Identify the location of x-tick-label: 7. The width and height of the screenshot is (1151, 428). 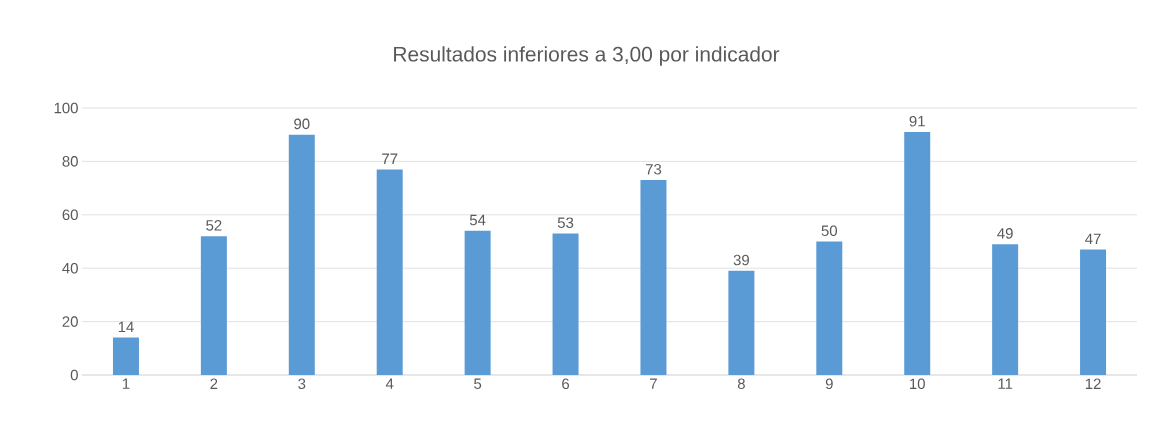
(653, 383).